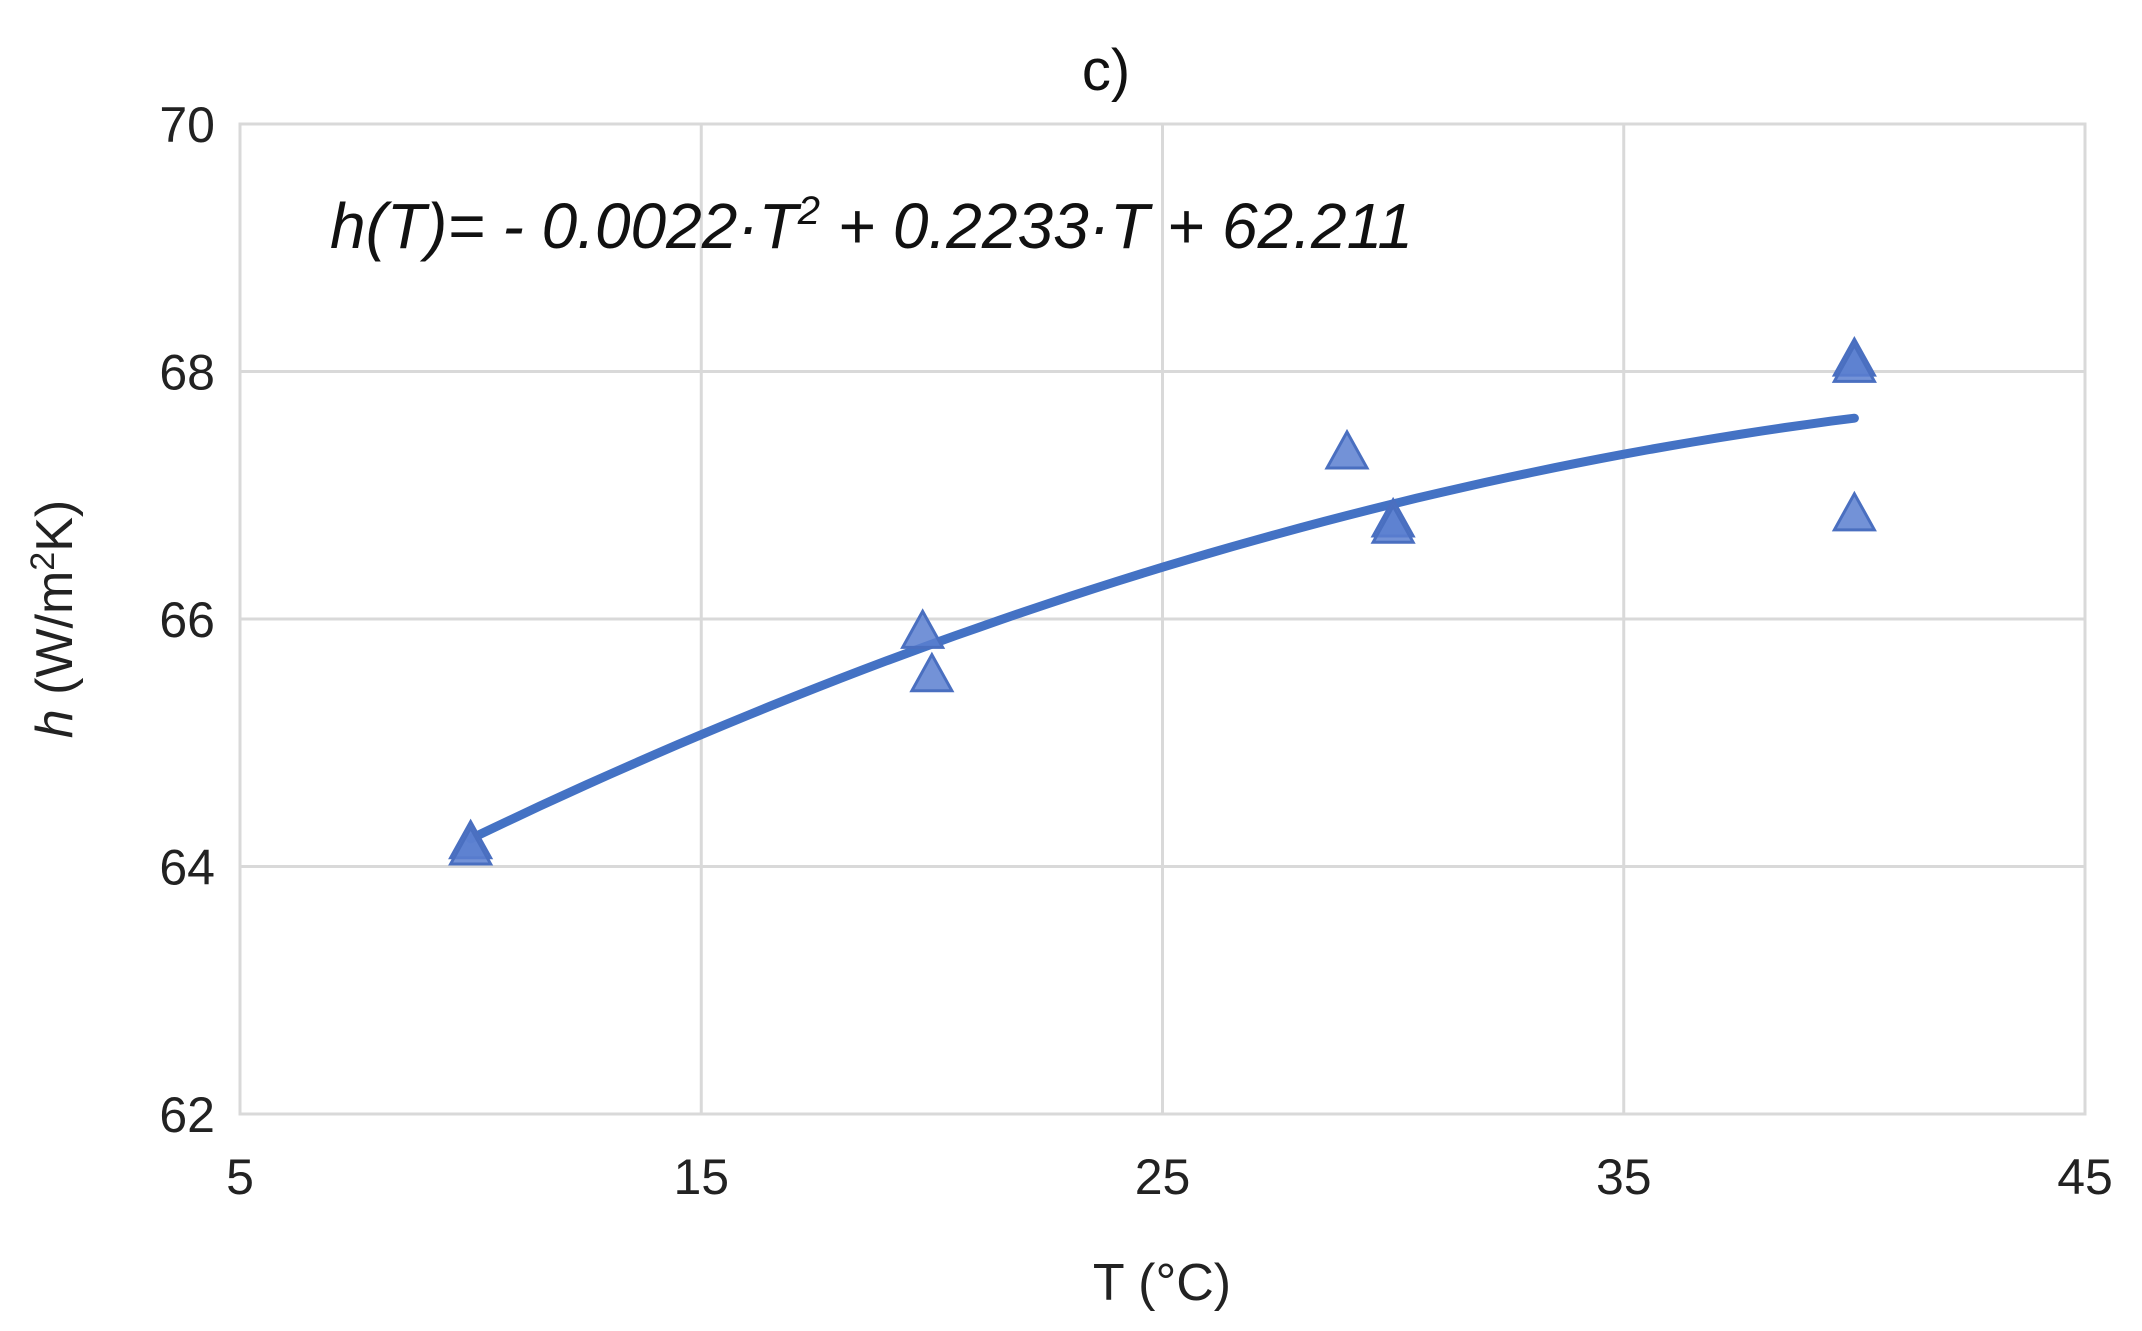 This screenshot has height=1331, width=2142. What do you see at coordinates (808, 211) in the screenshot?
I see `equation-term1-superscript: 2` at bounding box center [808, 211].